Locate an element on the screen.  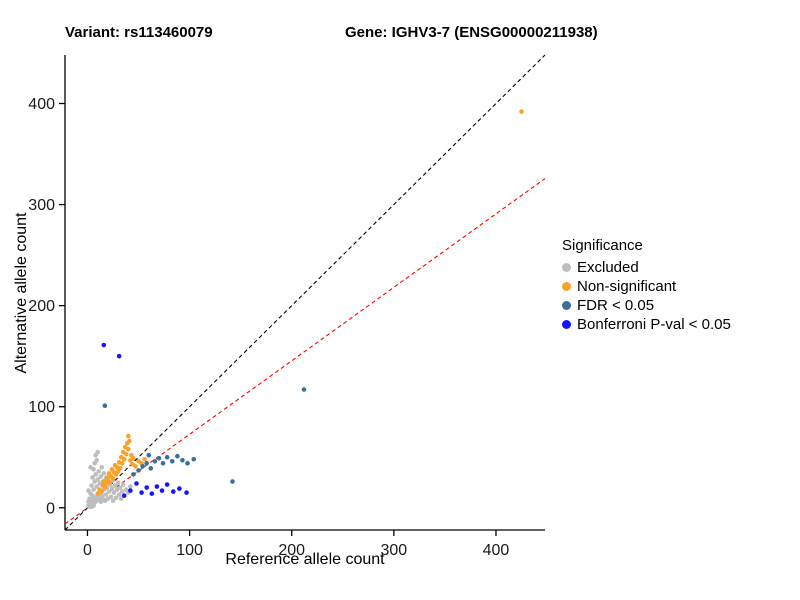
y-tick-label: 100 is located at coordinates (41, 407).